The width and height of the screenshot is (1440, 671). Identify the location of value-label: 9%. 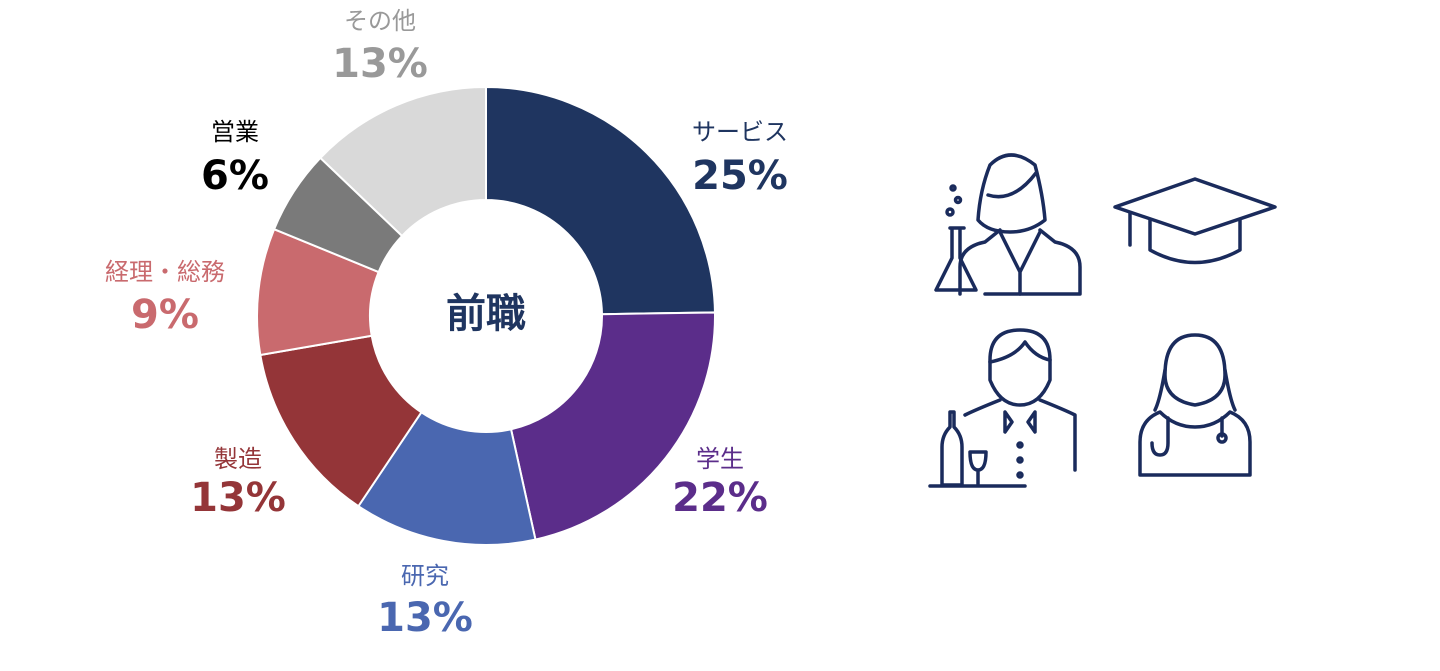
(165, 315).